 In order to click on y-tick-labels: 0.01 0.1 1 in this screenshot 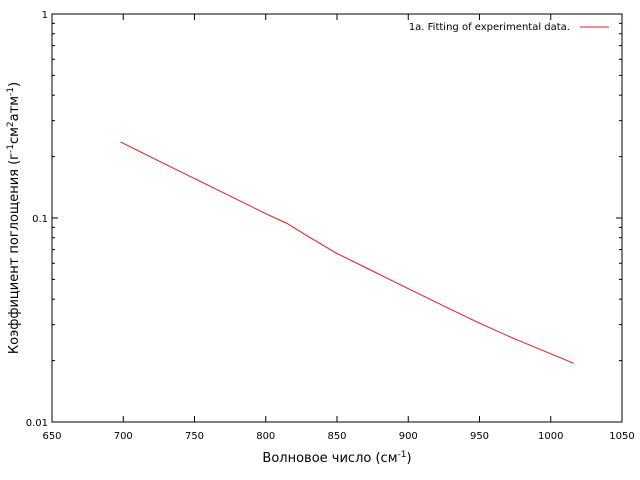, I will do `click(37, 219)`.